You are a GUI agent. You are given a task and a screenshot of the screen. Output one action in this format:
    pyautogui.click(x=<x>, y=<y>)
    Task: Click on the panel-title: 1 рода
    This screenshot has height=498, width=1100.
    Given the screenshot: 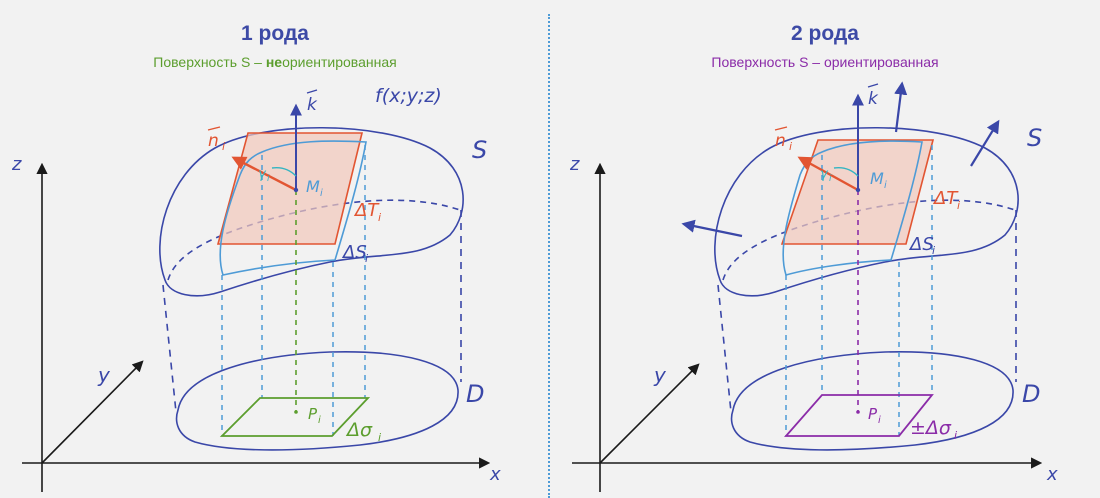 What is the action you would take?
    pyautogui.click(x=275, y=33)
    